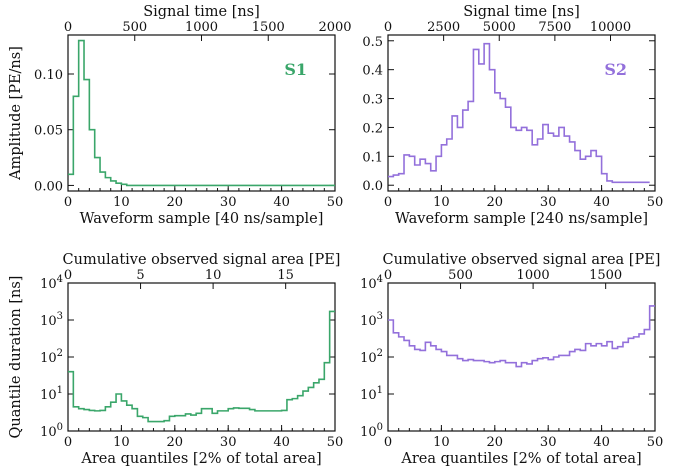 This screenshot has height=475, width=688. I want to click on y-tick-label: 0.4, so click(372, 71).